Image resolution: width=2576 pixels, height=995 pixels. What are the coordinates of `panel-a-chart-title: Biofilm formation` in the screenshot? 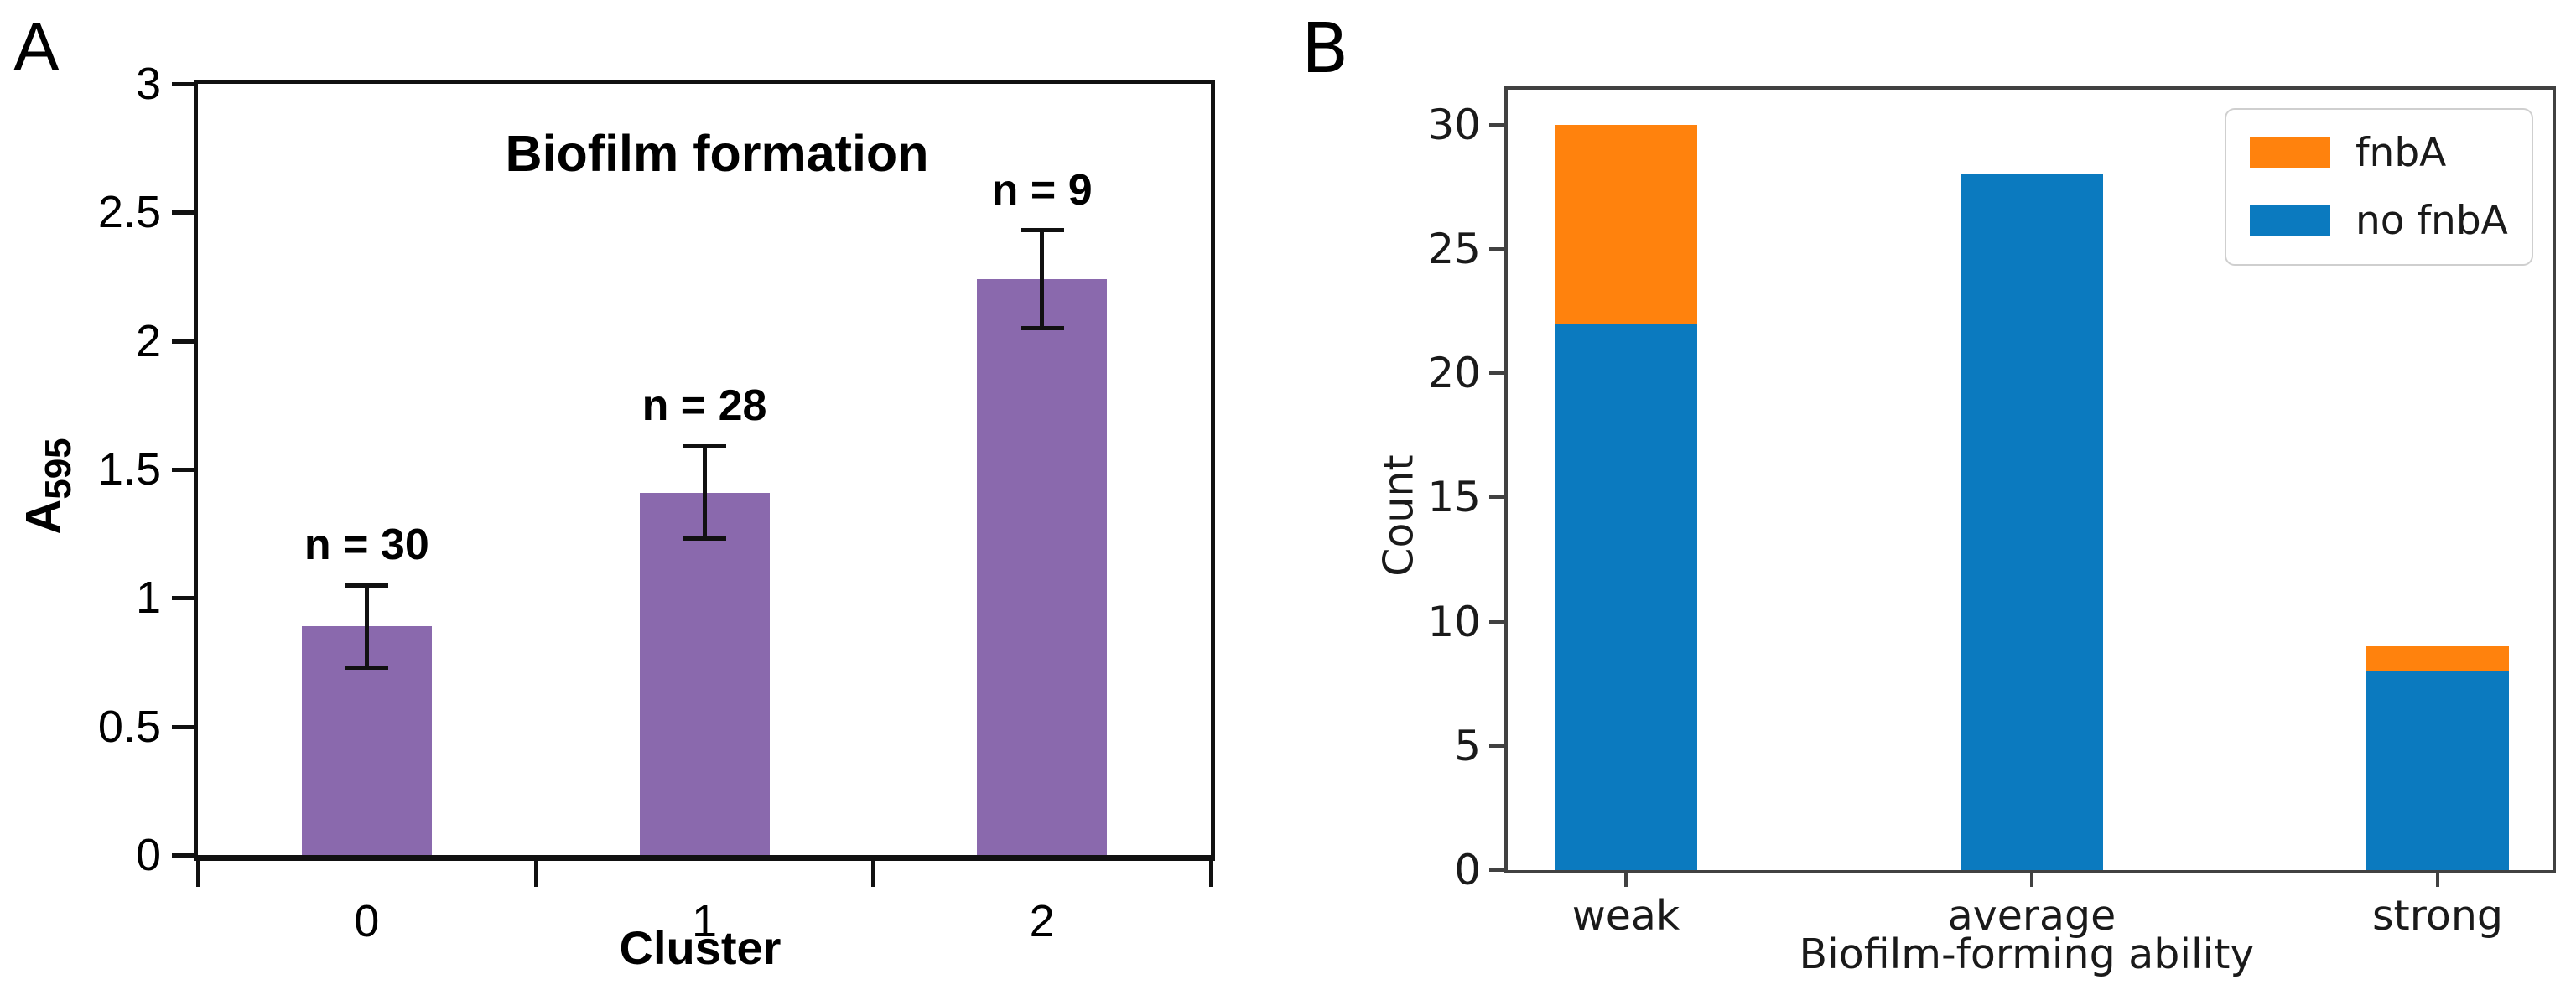 It's located at (717, 153).